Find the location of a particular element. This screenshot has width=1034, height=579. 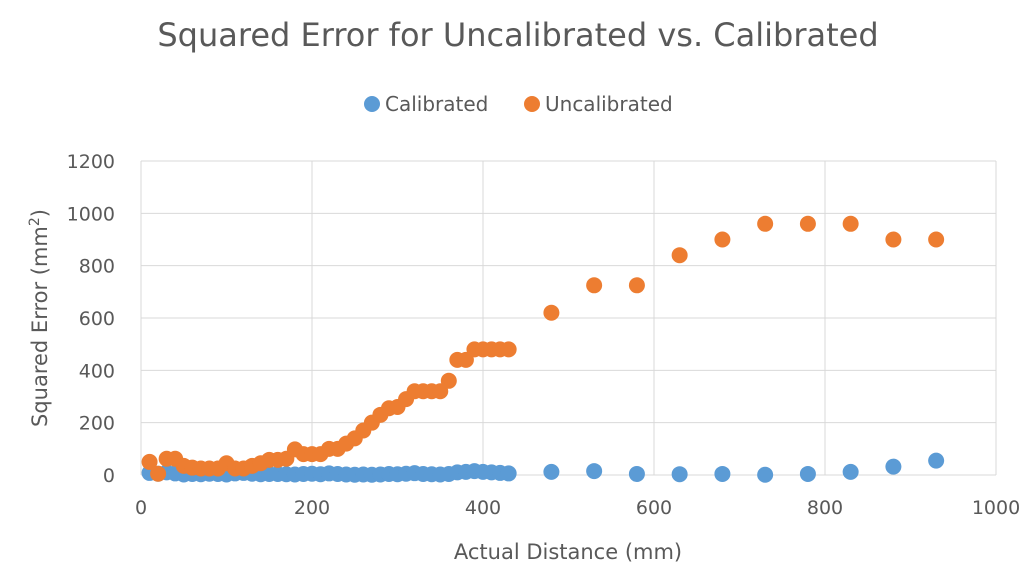

y-tick-label: 1200 is located at coordinates (91, 162).